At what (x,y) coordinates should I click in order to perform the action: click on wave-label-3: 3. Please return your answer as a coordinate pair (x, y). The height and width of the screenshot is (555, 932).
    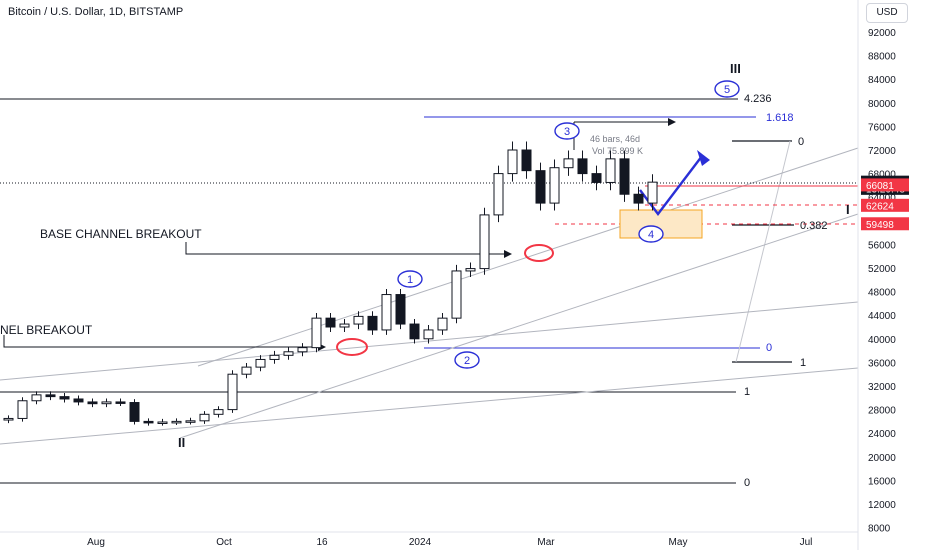
    Looking at the image, I should click on (567, 131).